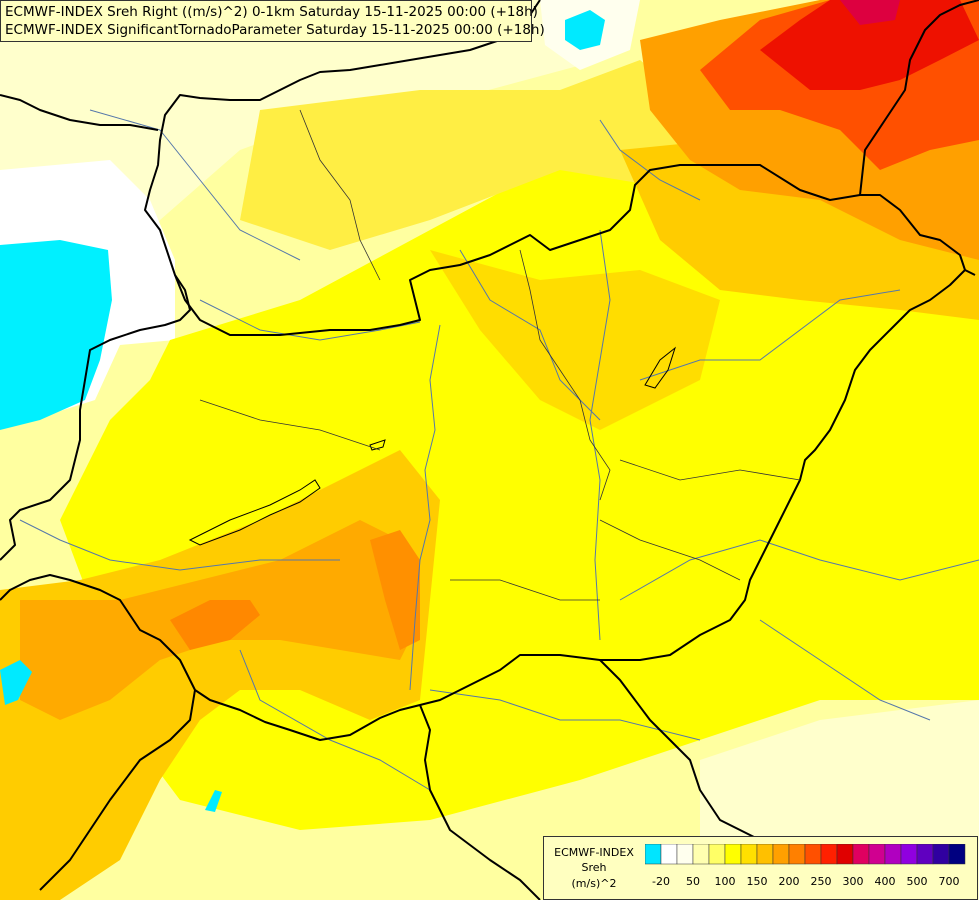  Describe the element at coordinates (16, 682) in the screenshot. I see `field-cyan-southwest` at that location.